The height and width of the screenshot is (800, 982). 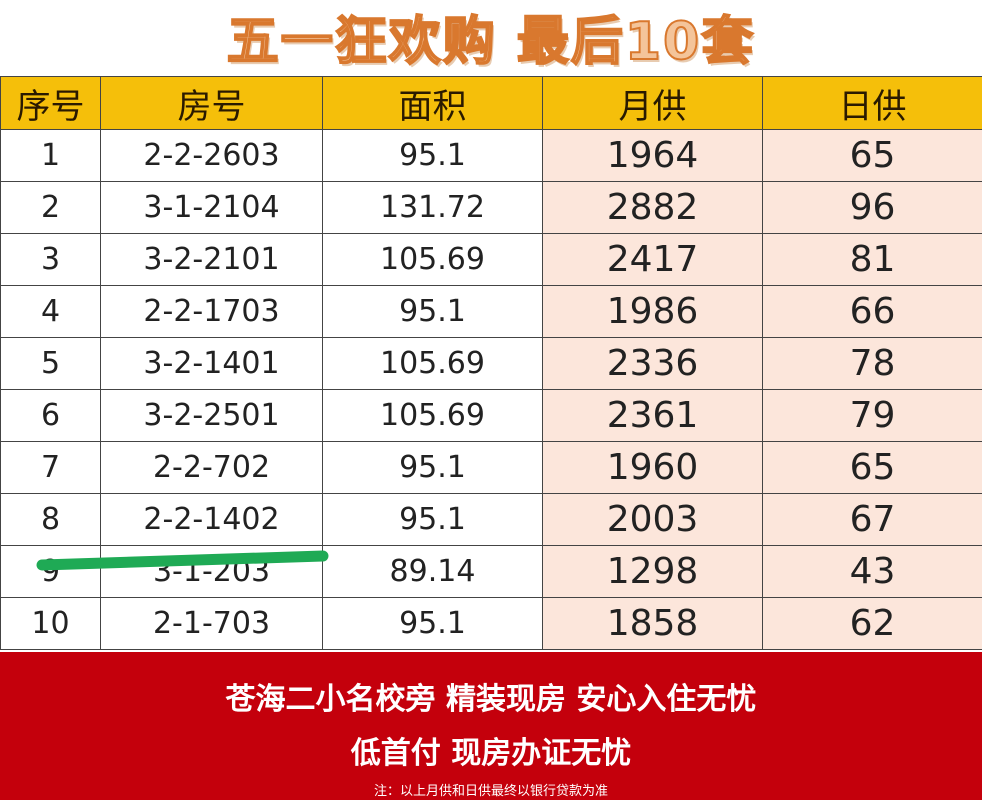 What do you see at coordinates (872, 623) in the screenshot?
I see `cell-daily: 62` at bounding box center [872, 623].